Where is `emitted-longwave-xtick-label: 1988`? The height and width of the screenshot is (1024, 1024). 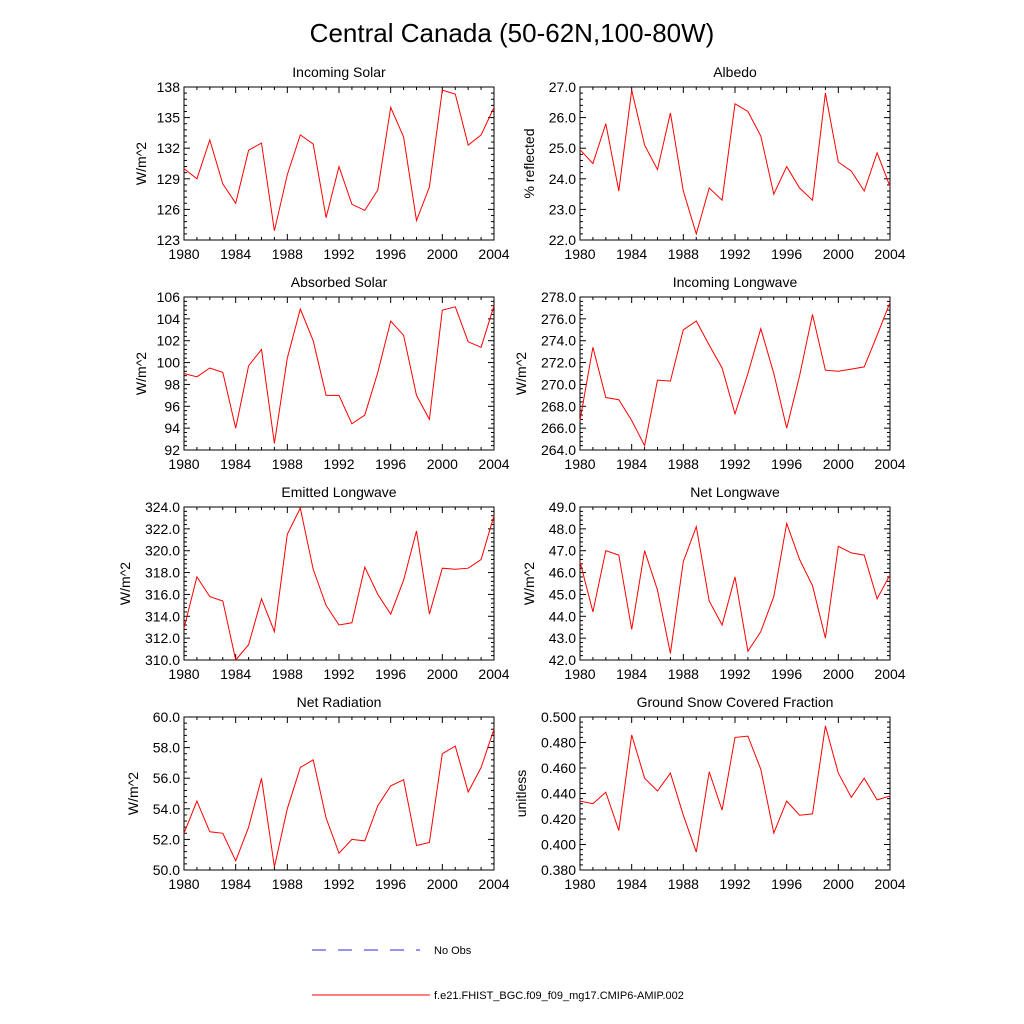
emitted-longwave-xtick-label: 1988 is located at coordinates (287, 674).